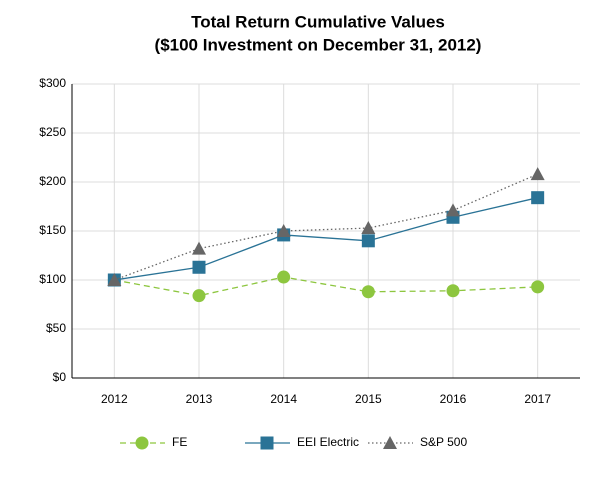 The image size is (613, 480). I want to click on y-tick-label: $300, so click(52, 83).